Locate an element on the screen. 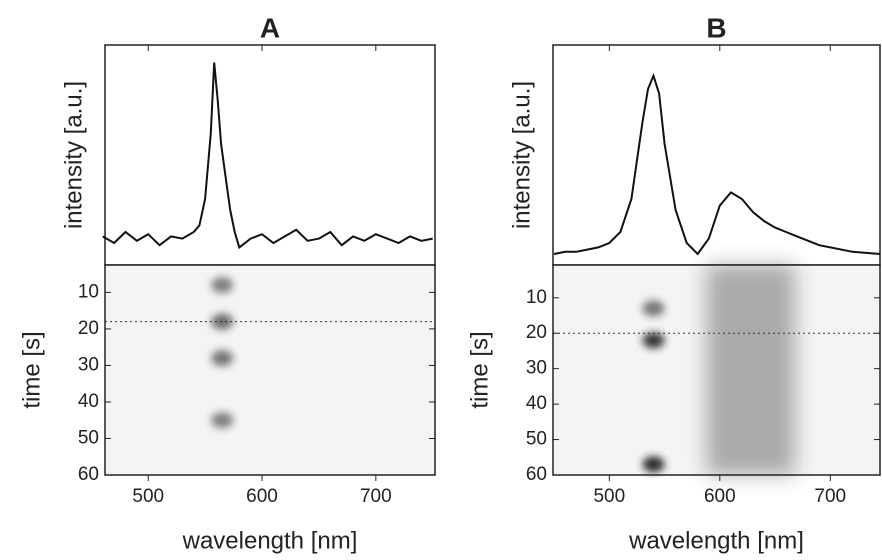 This screenshot has width=882, height=560. panel-title: B is located at coordinates (716, 27).